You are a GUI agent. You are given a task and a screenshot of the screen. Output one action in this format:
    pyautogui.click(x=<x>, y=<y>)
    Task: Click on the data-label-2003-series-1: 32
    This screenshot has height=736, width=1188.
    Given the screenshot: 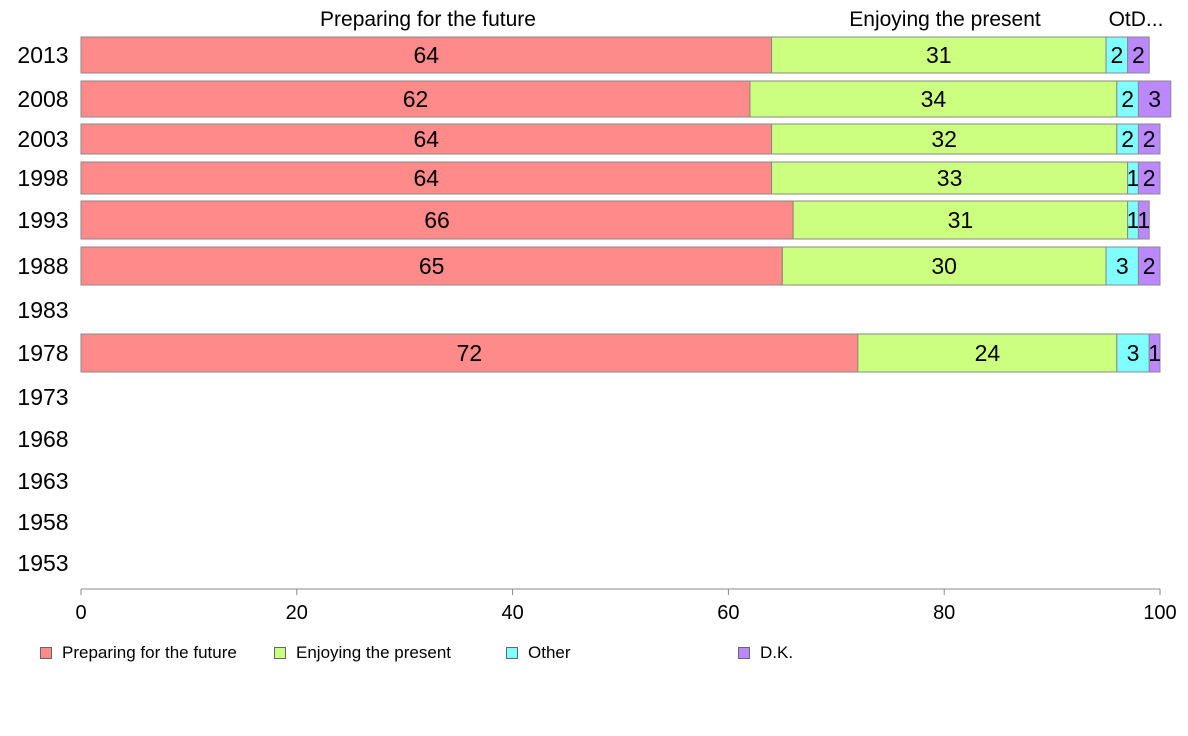 What is the action you would take?
    pyautogui.click(x=944, y=139)
    